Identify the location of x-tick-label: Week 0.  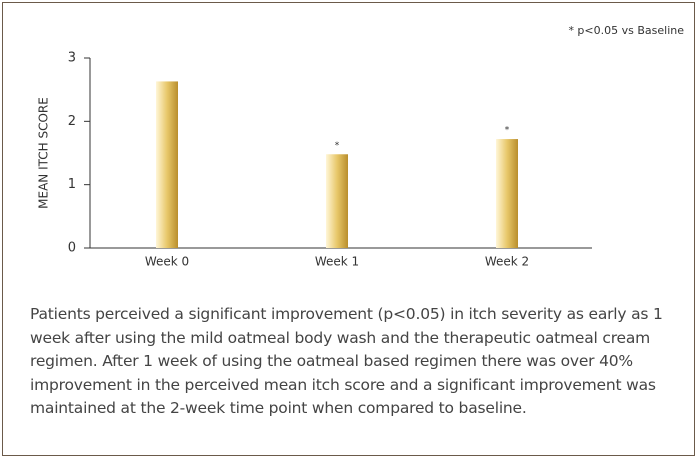
(167, 262).